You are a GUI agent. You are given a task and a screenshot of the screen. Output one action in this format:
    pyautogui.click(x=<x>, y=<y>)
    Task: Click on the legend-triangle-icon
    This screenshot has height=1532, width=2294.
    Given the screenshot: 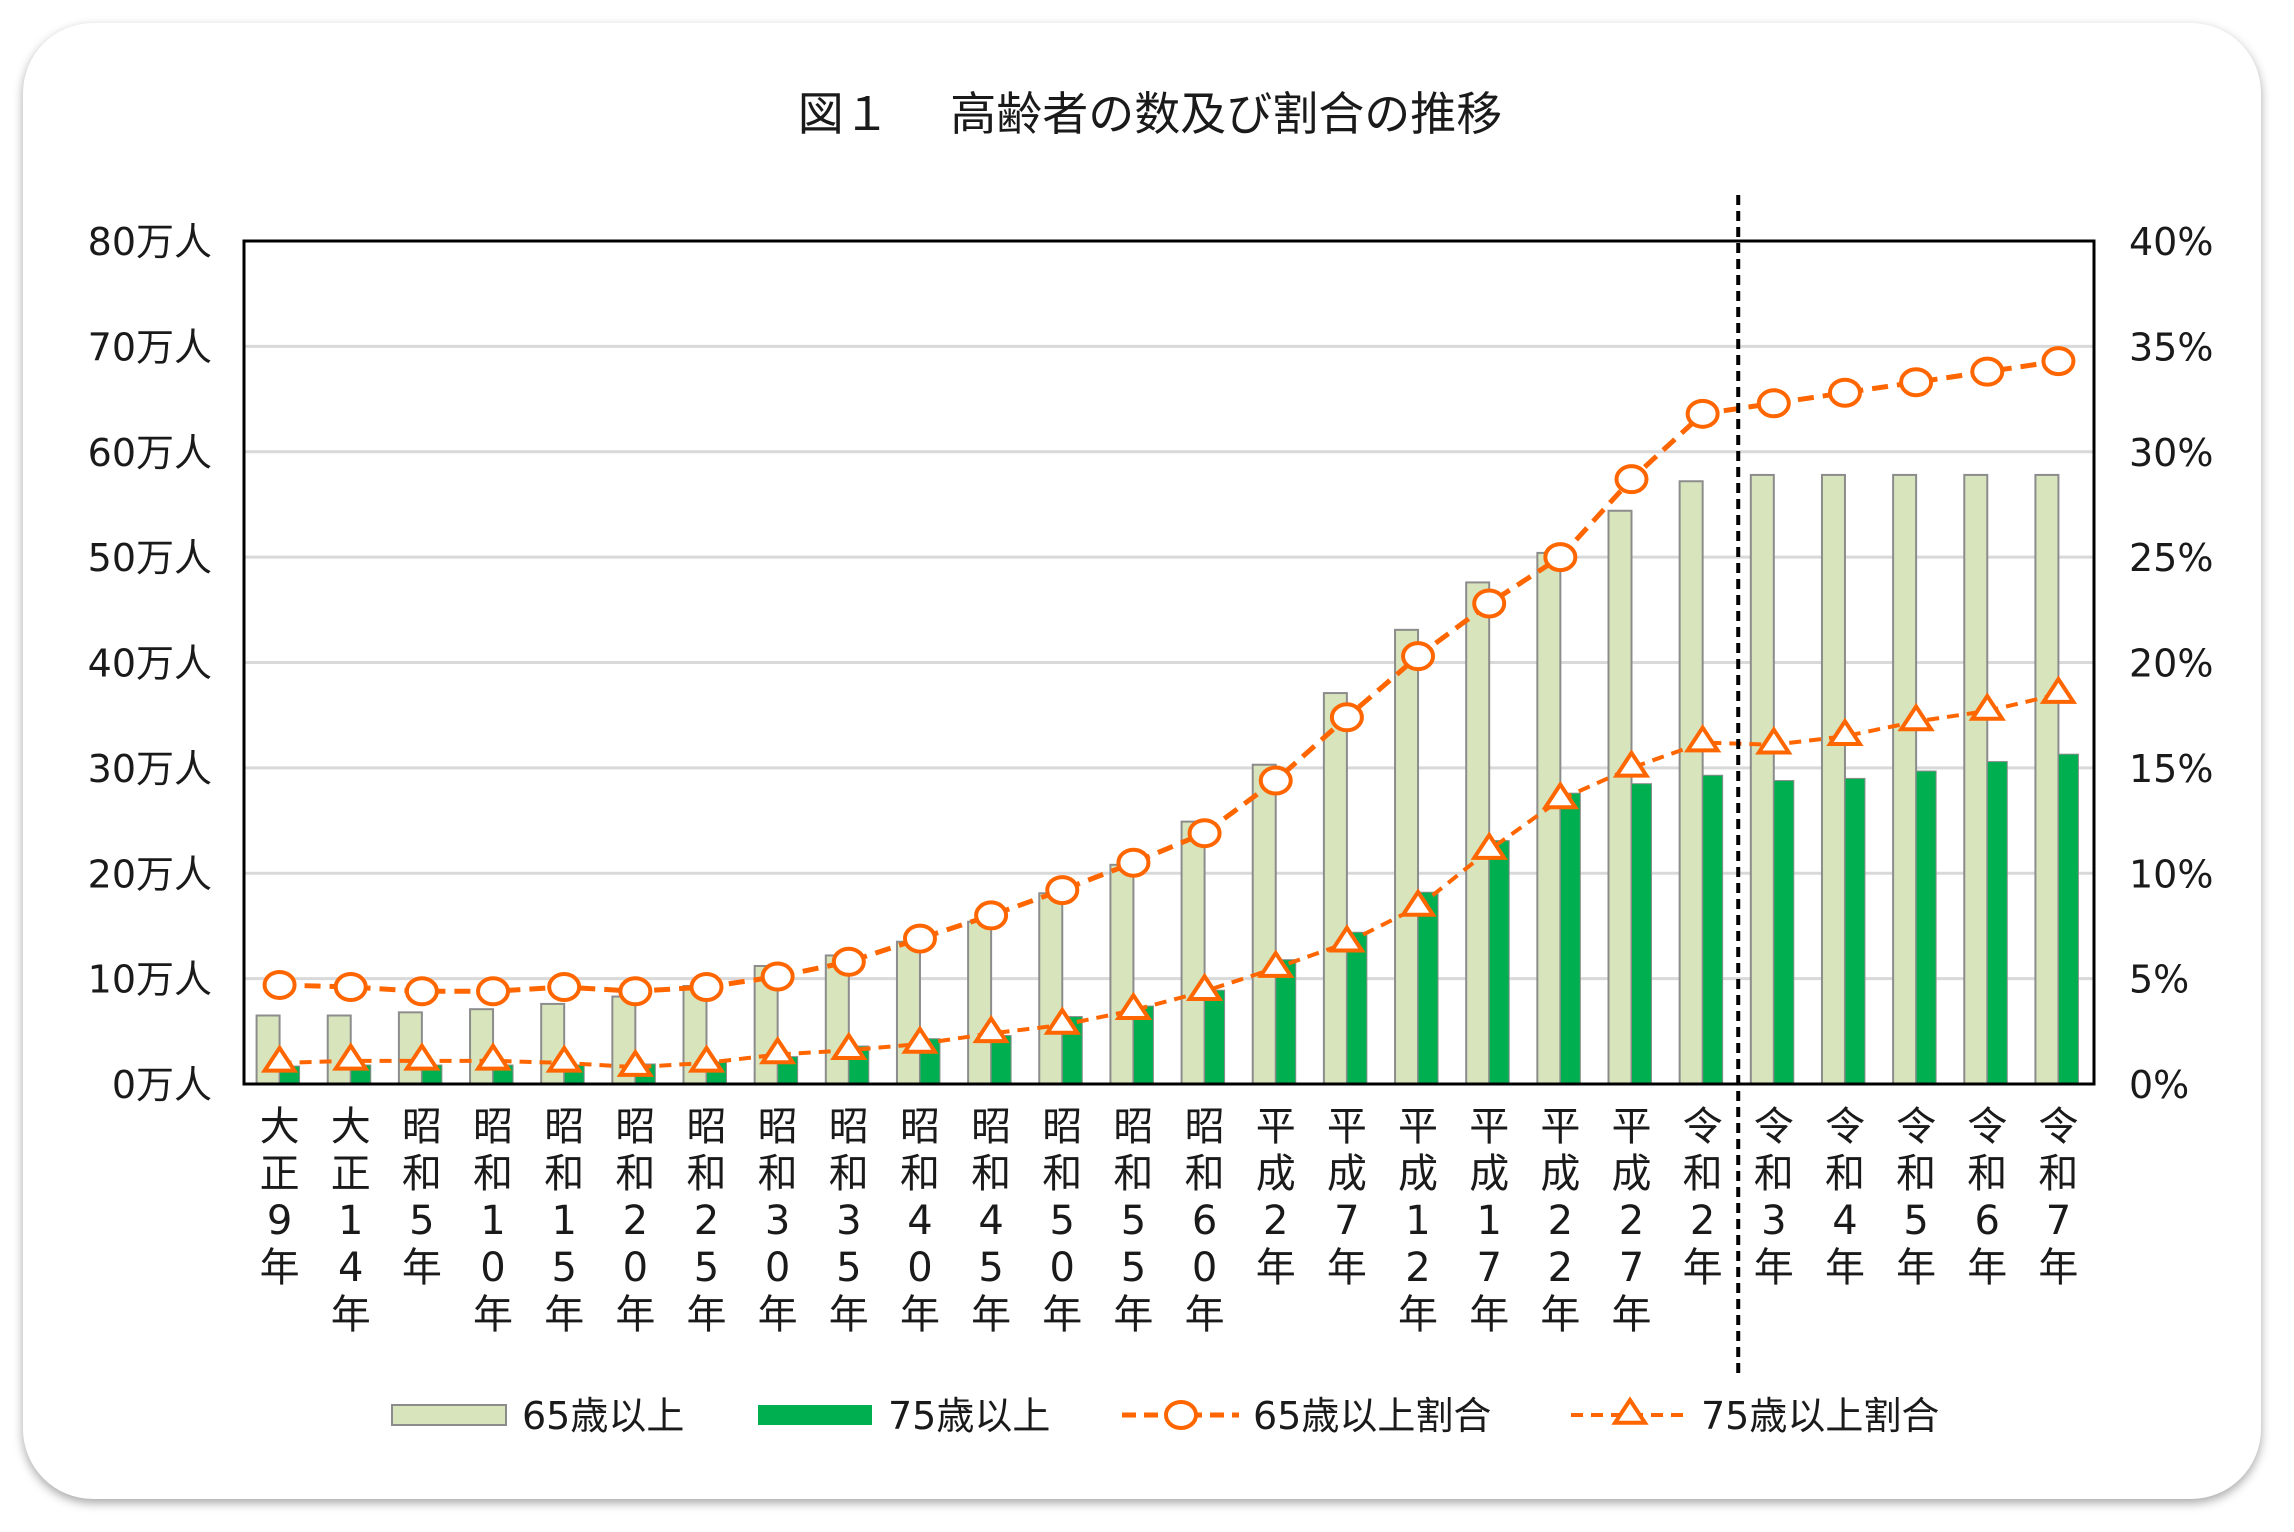 What is the action you would take?
    pyautogui.click(x=1630, y=1410)
    